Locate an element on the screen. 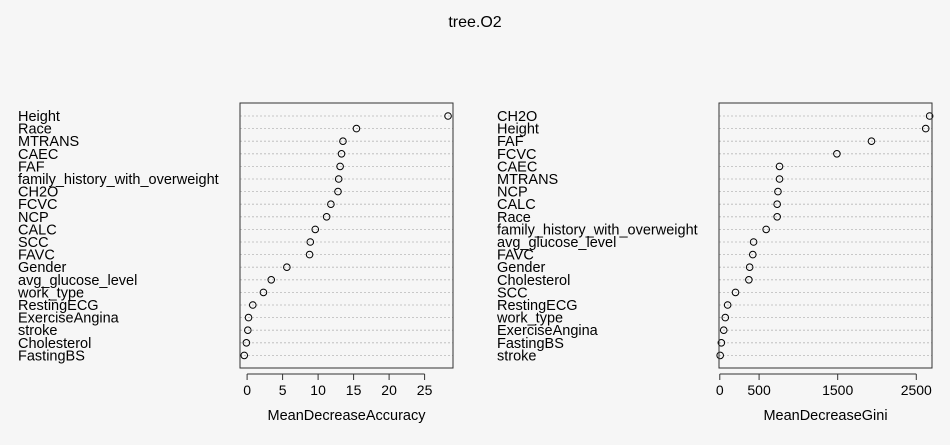 This screenshot has height=445, width=950. x-tick-label: 1500 is located at coordinates (837, 390).